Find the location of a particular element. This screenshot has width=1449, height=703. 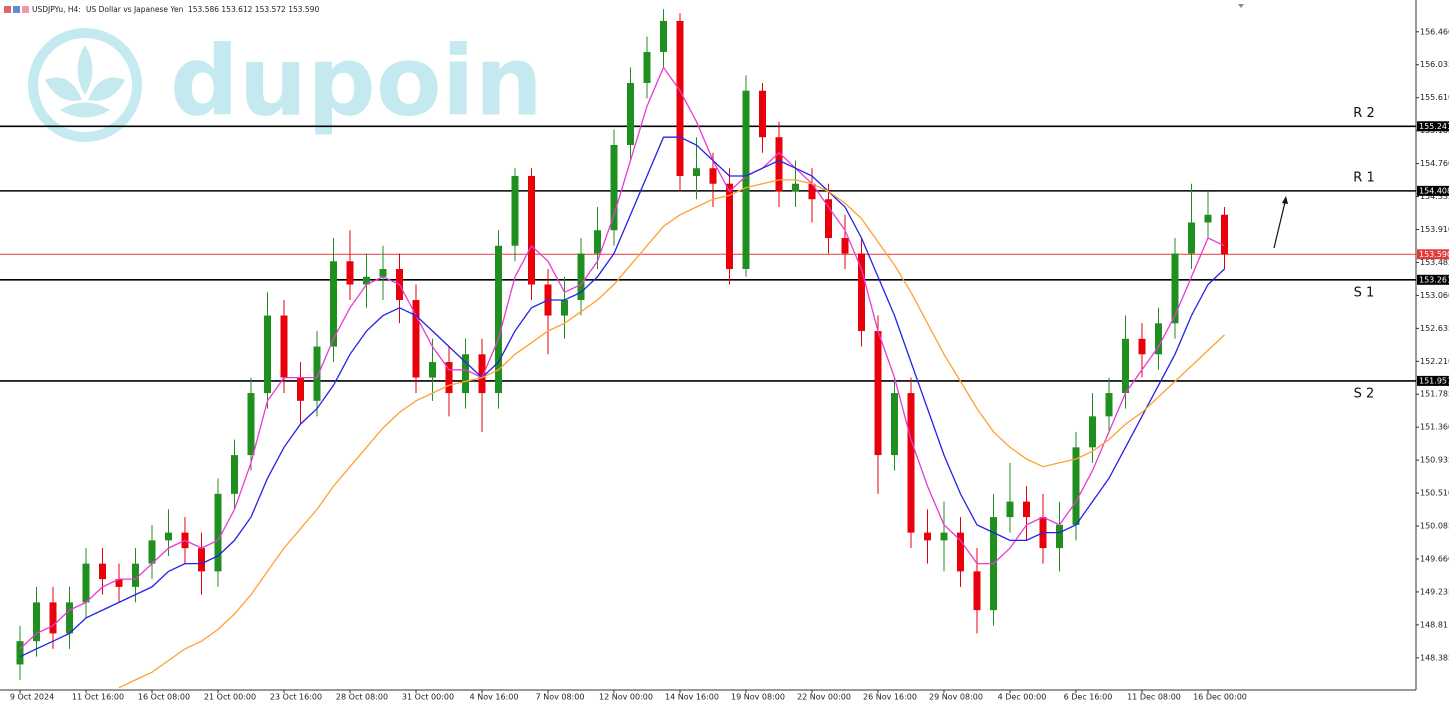

description: US Dollar vs Japanese Yen is located at coordinates (135, 9).